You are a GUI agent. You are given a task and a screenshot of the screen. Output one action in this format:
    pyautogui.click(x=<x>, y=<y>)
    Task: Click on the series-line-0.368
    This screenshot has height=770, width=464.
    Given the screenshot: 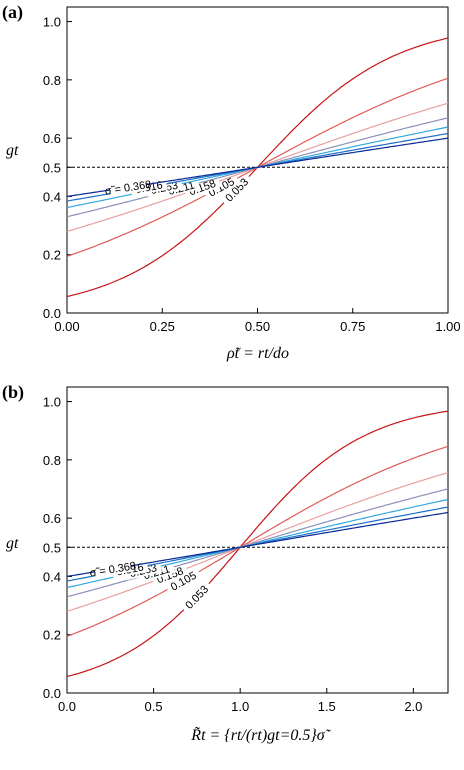 What is the action you would take?
    pyautogui.click(x=257, y=544)
    